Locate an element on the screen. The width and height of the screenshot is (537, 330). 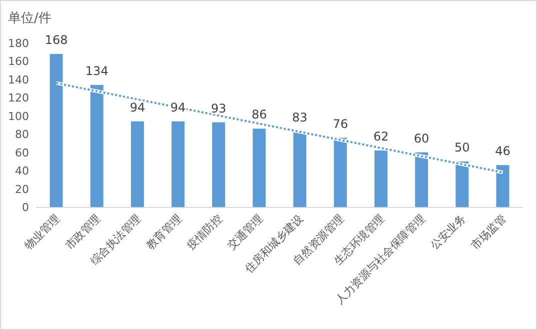
x-tick-label: 市场监管 is located at coordinates (488, 232).